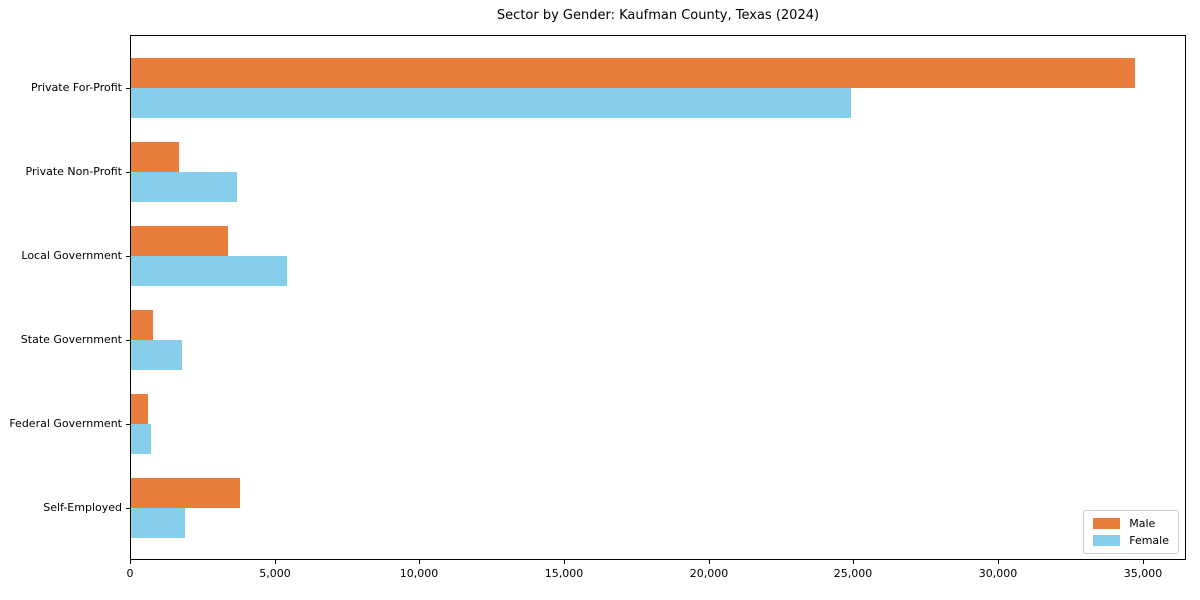  I want to click on x-tick-label: 30,000, so click(998, 573).